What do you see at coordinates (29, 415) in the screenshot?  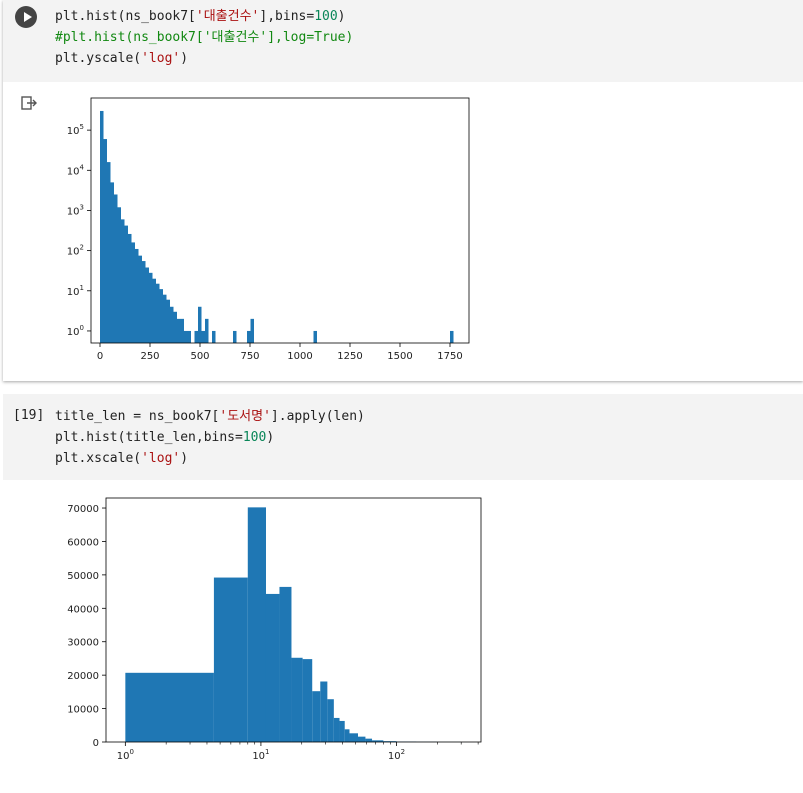 I see `execution-count: [19]` at bounding box center [29, 415].